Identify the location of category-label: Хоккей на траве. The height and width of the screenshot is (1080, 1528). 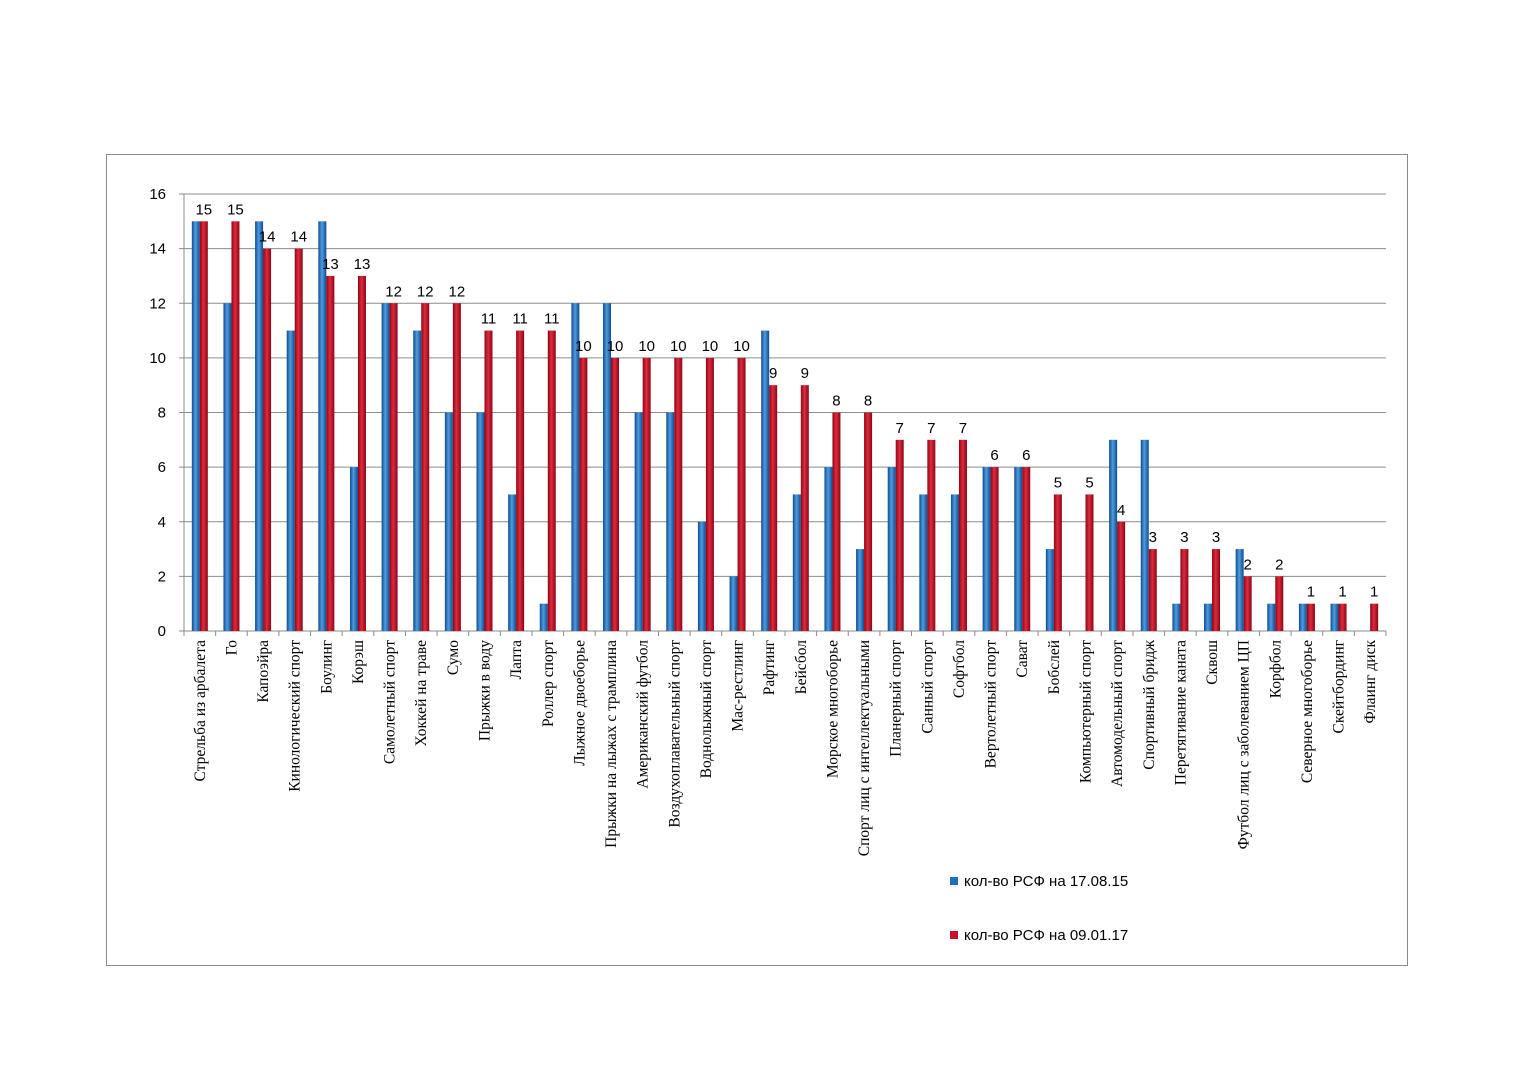
(421, 693).